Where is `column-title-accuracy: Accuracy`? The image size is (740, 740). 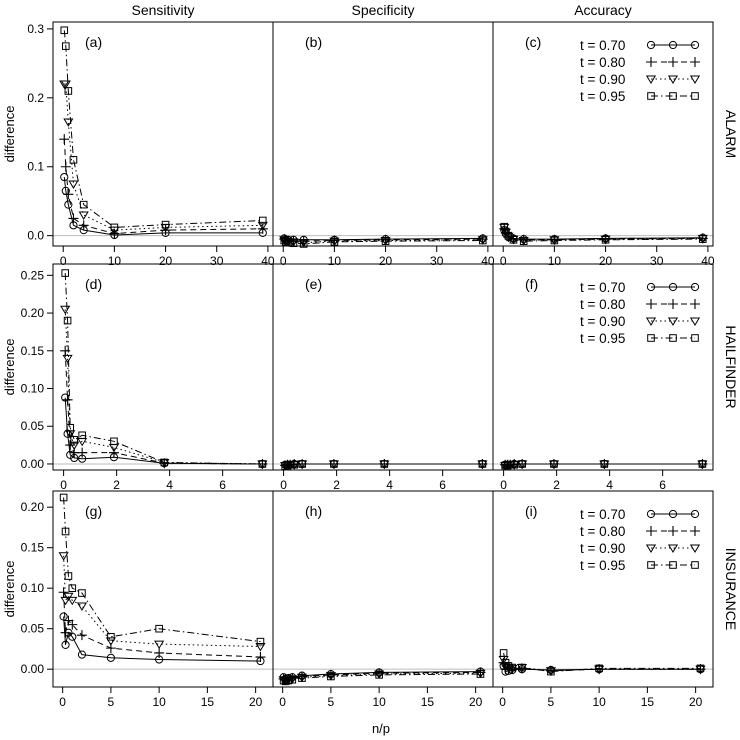 column-title-accuracy: Accuracy is located at coordinates (603, 10).